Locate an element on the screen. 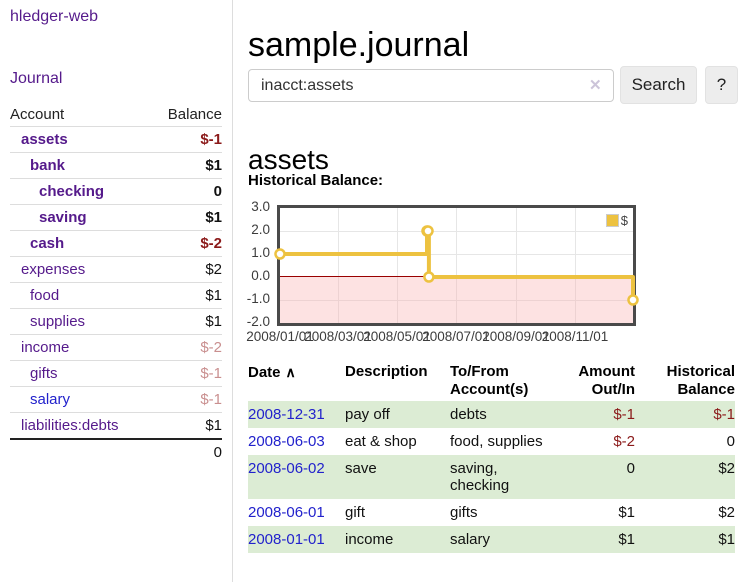  account-link-checking: checking is located at coordinates (72, 191).